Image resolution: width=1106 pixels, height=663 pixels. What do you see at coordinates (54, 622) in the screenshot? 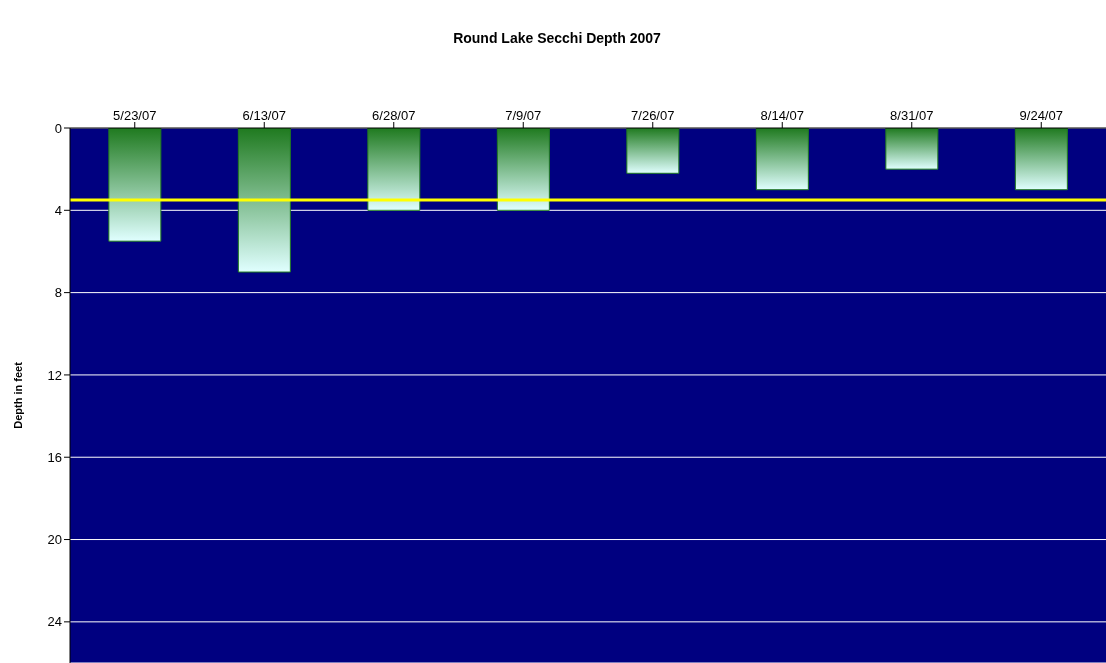
I see `y-tick-label: 24` at bounding box center [54, 622].